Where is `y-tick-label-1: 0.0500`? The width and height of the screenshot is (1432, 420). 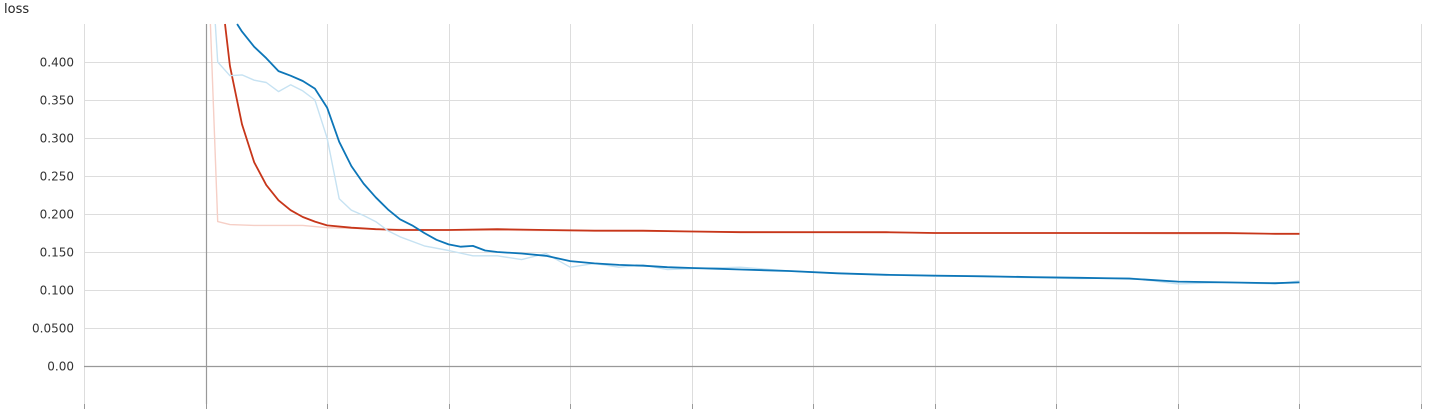 y-tick-label-1: 0.0500 is located at coordinates (53, 329).